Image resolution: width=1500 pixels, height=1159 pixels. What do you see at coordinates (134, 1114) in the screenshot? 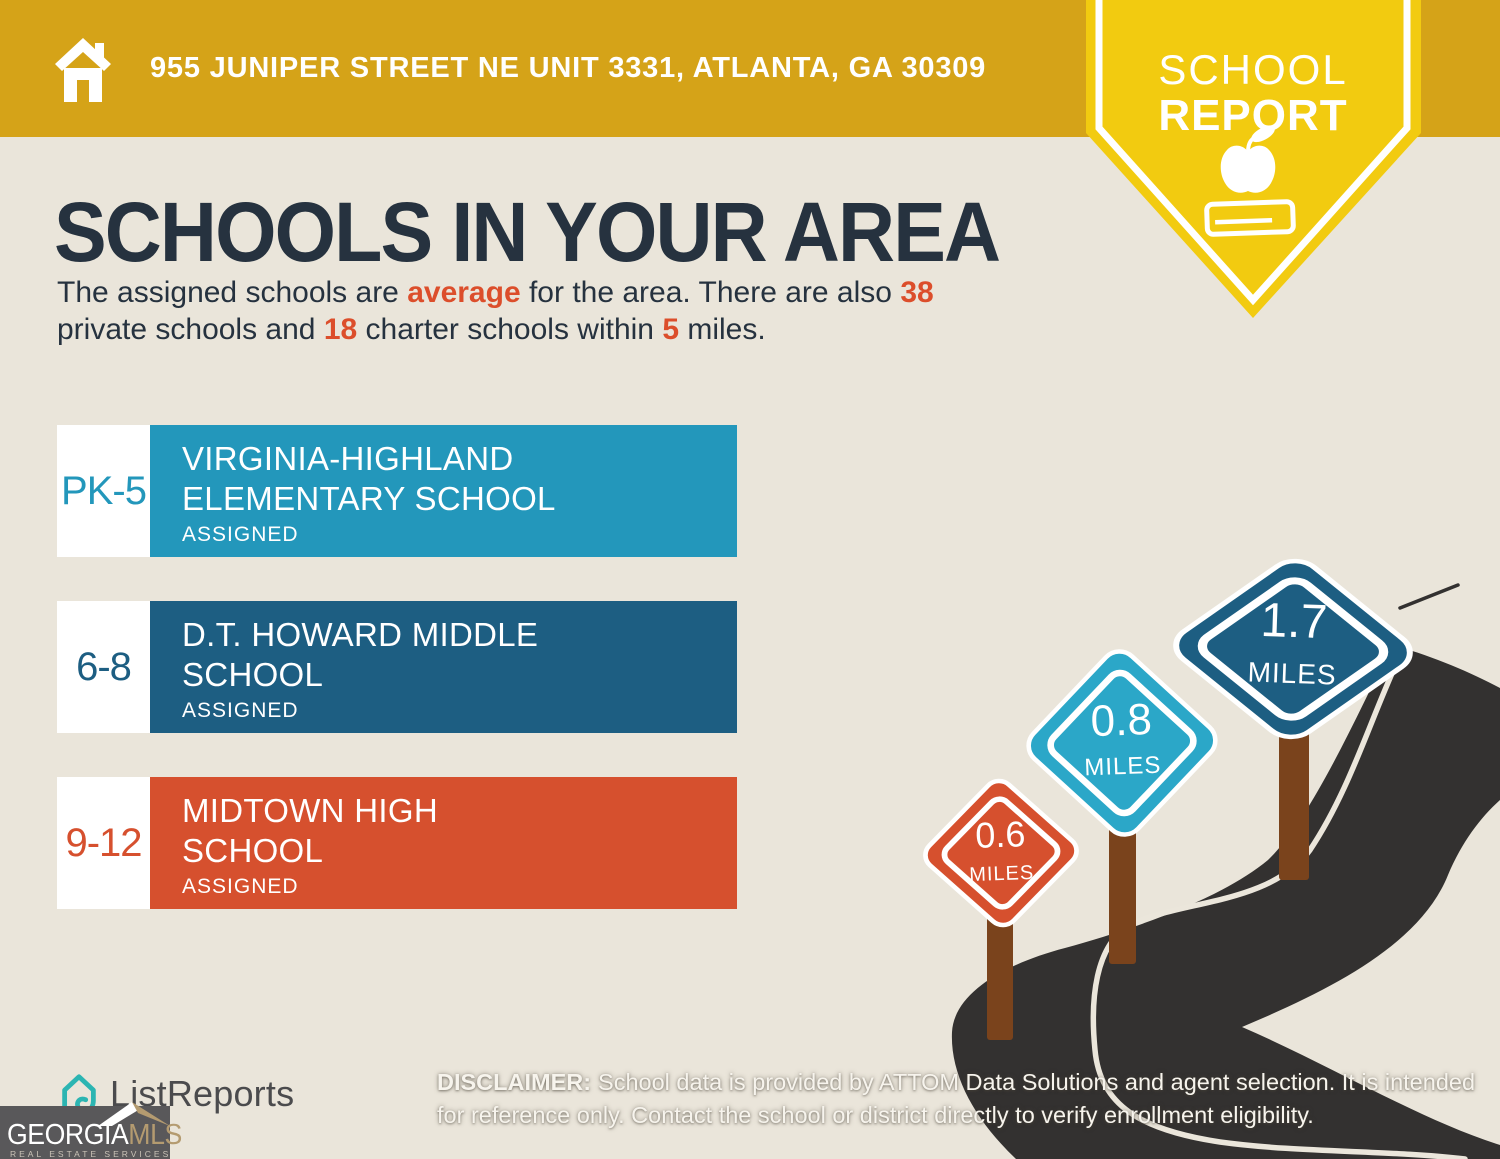
I see `georgiamls-roof-icon` at bounding box center [134, 1114].